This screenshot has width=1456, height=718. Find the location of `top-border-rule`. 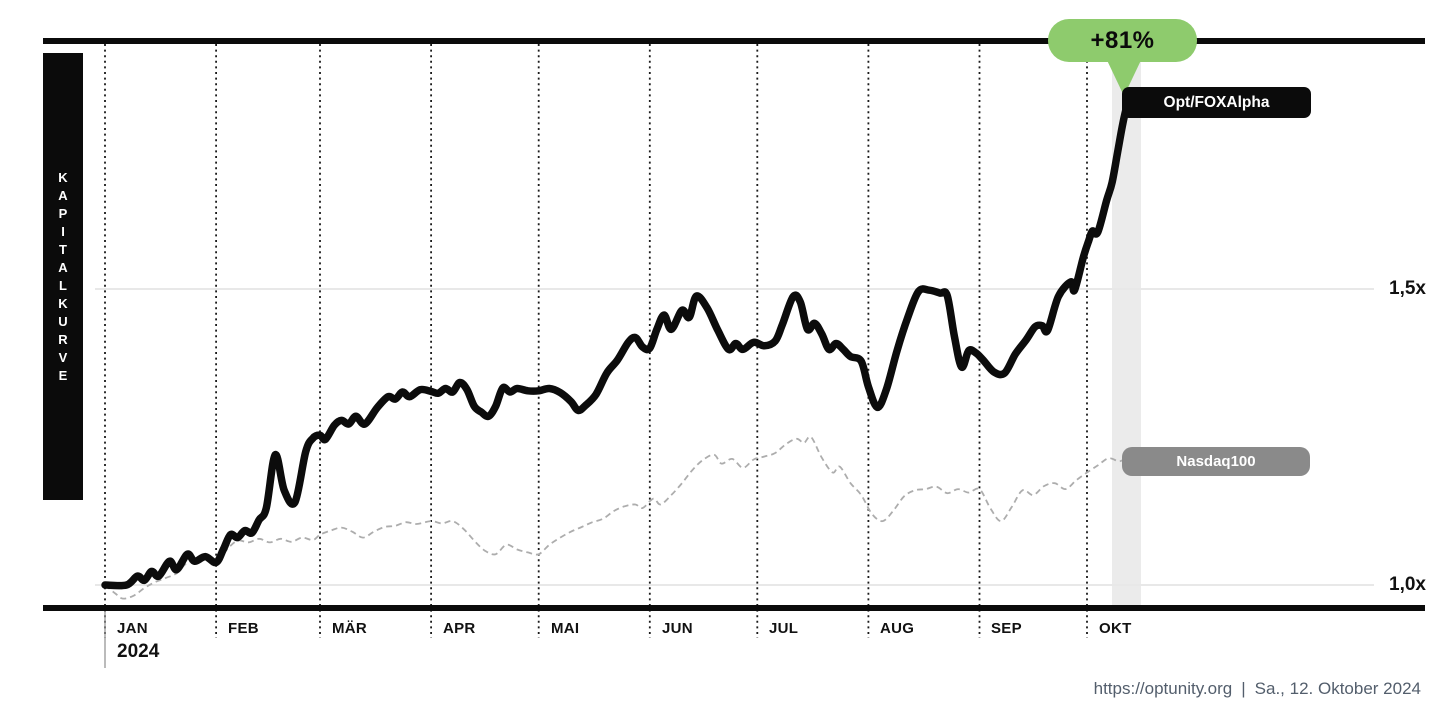

top-border-rule is located at coordinates (734, 41).